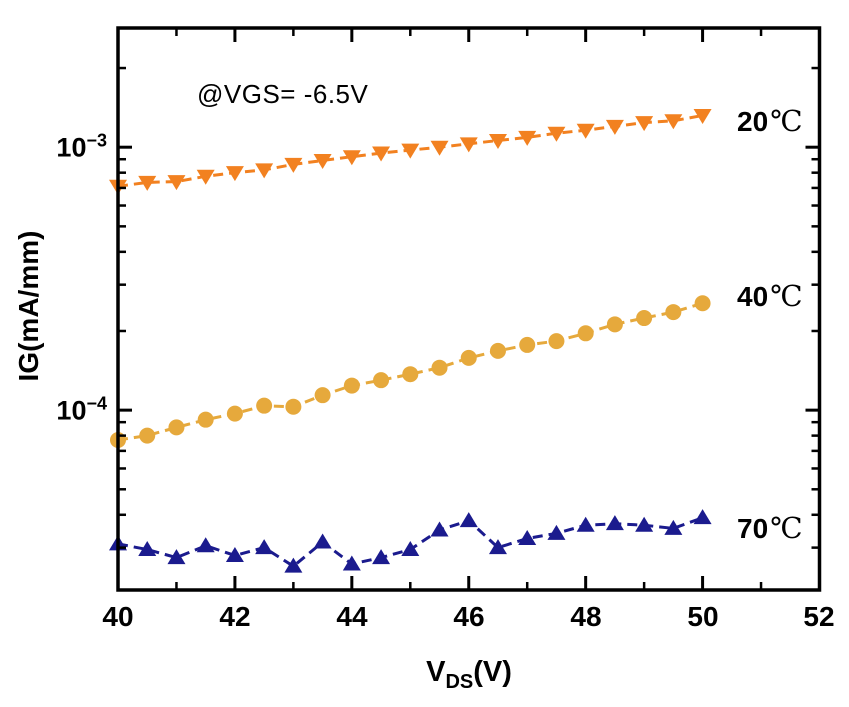 The image size is (849, 707). What do you see at coordinates (753, 121) in the screenshot?
I see `series-label-value: 20` at bounding box center [753, 121].